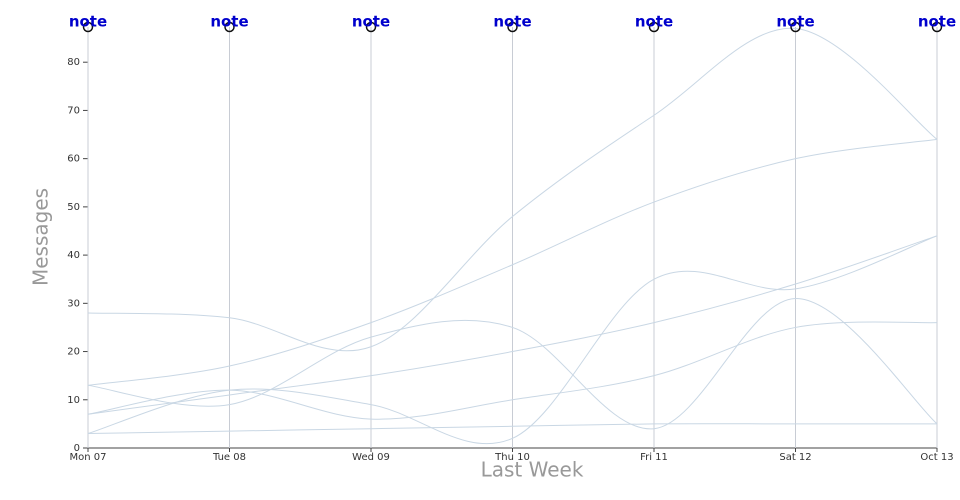  Describe the element at coordinates (936, 457) in the screenshot. I see `x-tick-label: Oct 13` at that location.